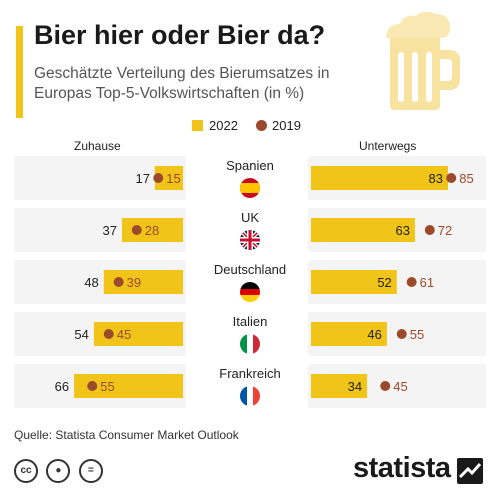 The image size is (500, 500). I want to click on home-value-2022: 17, so click(142, 178).